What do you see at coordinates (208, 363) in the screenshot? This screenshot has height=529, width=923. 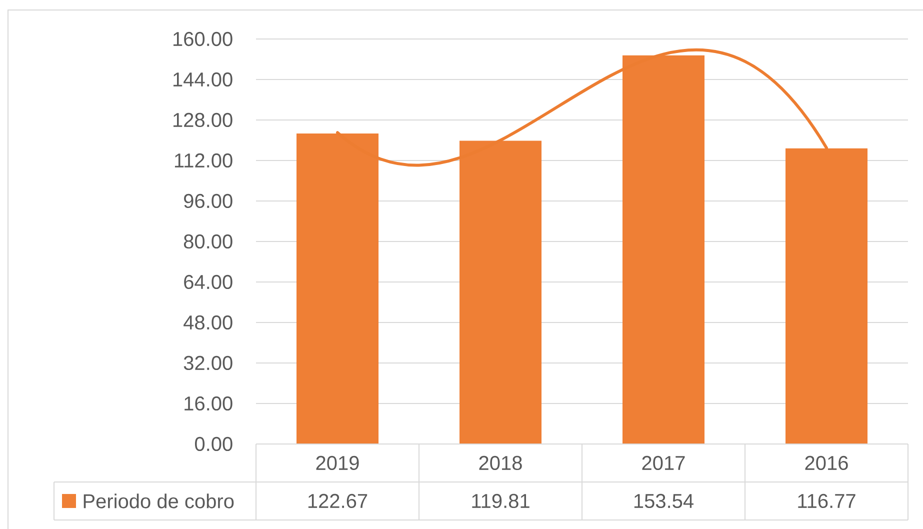 I see `y-tick-label: 32.00` at bounding box center [208, 363].